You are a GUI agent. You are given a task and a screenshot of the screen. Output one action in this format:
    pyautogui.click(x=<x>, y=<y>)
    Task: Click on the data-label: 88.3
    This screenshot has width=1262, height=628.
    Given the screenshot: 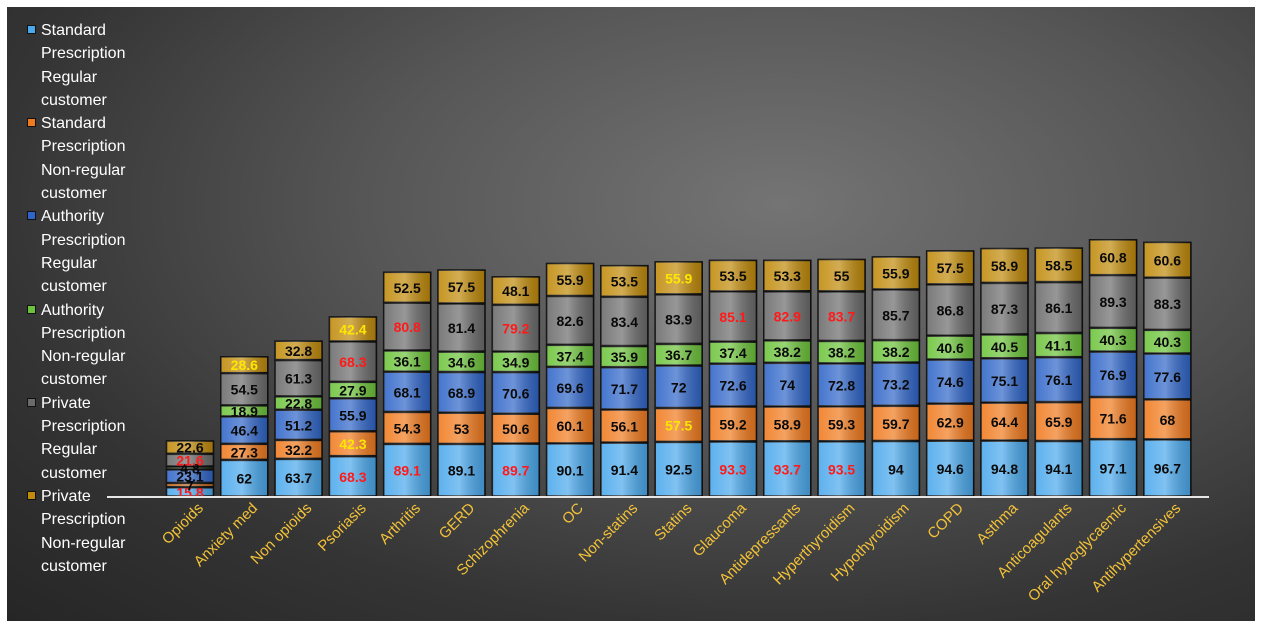 What is the action you would take?
    pyautogui.click(x=1167, y=304)
    